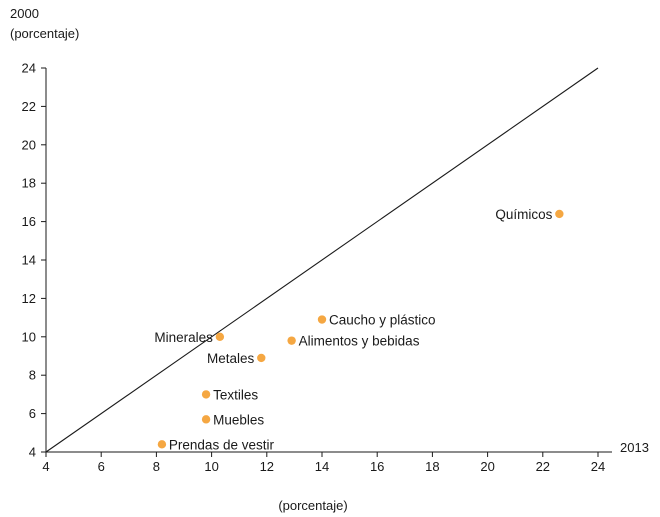  What do you see at coordinates (29, 298) in the screenshot?
I see `y-tick-label: 12` at bounding box center [29, 298].